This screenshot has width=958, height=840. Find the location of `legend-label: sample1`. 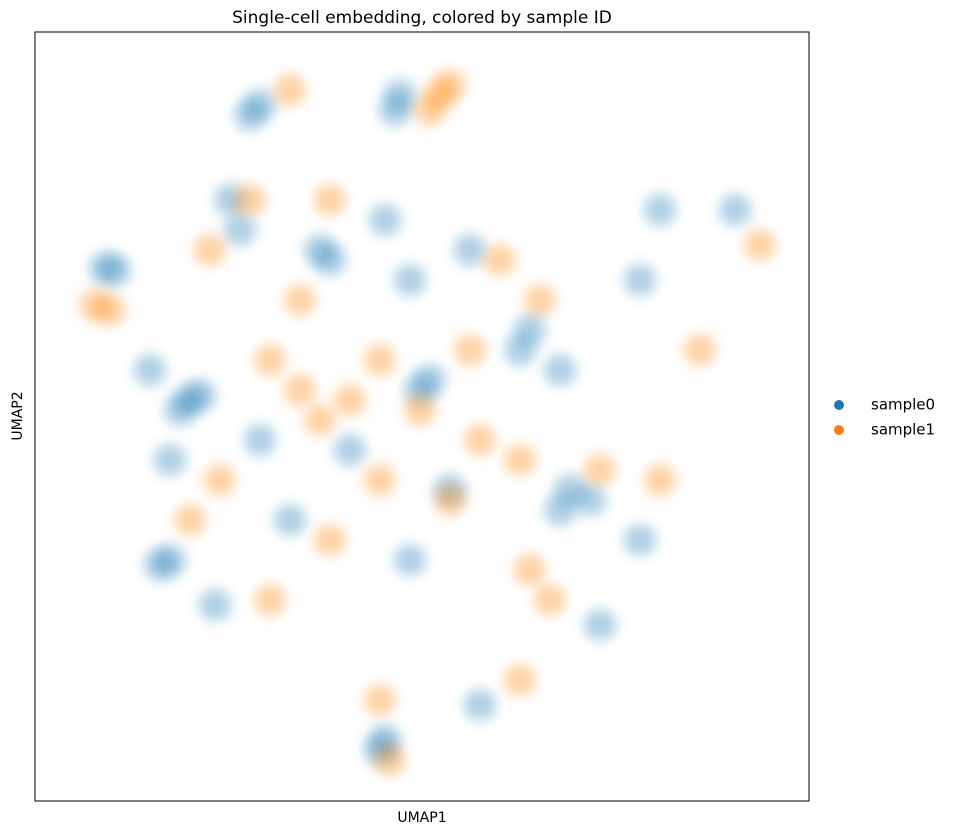

legend-label: sample1 is located at coordinates (903, 430).